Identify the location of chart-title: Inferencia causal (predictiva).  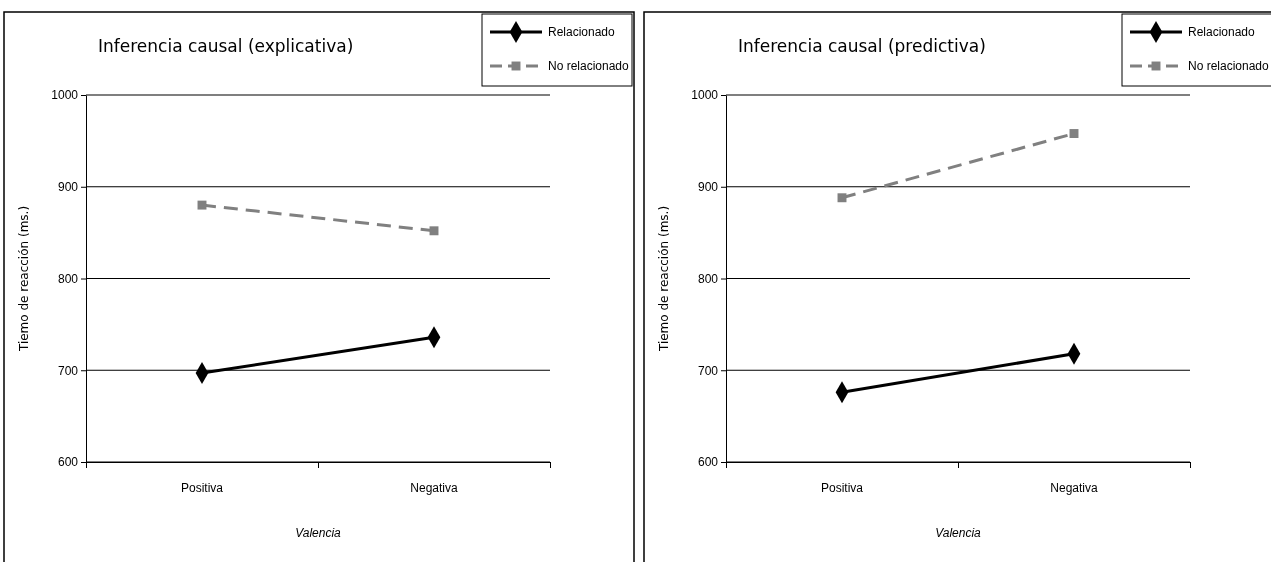
(862, 46).